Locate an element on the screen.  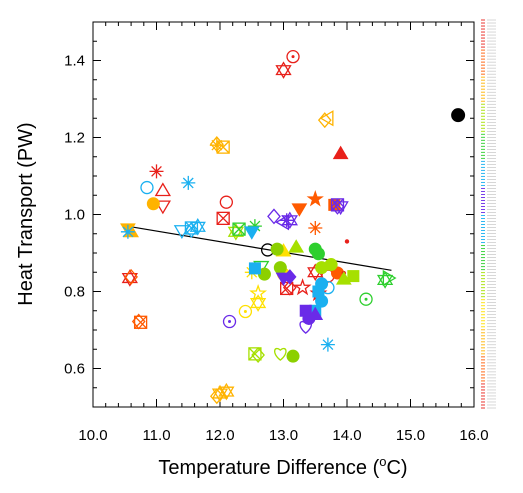
x-tick-label: 15.0 is located at coordinates (410, 435).